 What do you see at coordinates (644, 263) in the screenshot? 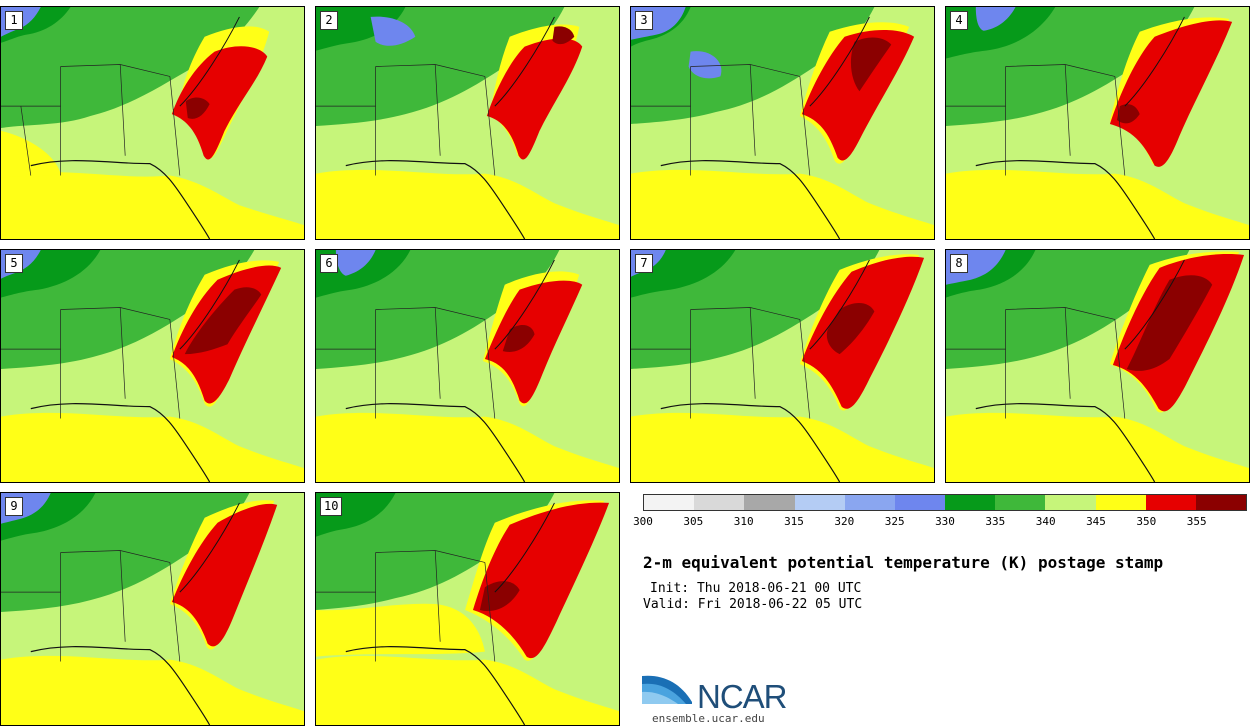
I see `panel-label: 7` at bounding box center [644, 263].